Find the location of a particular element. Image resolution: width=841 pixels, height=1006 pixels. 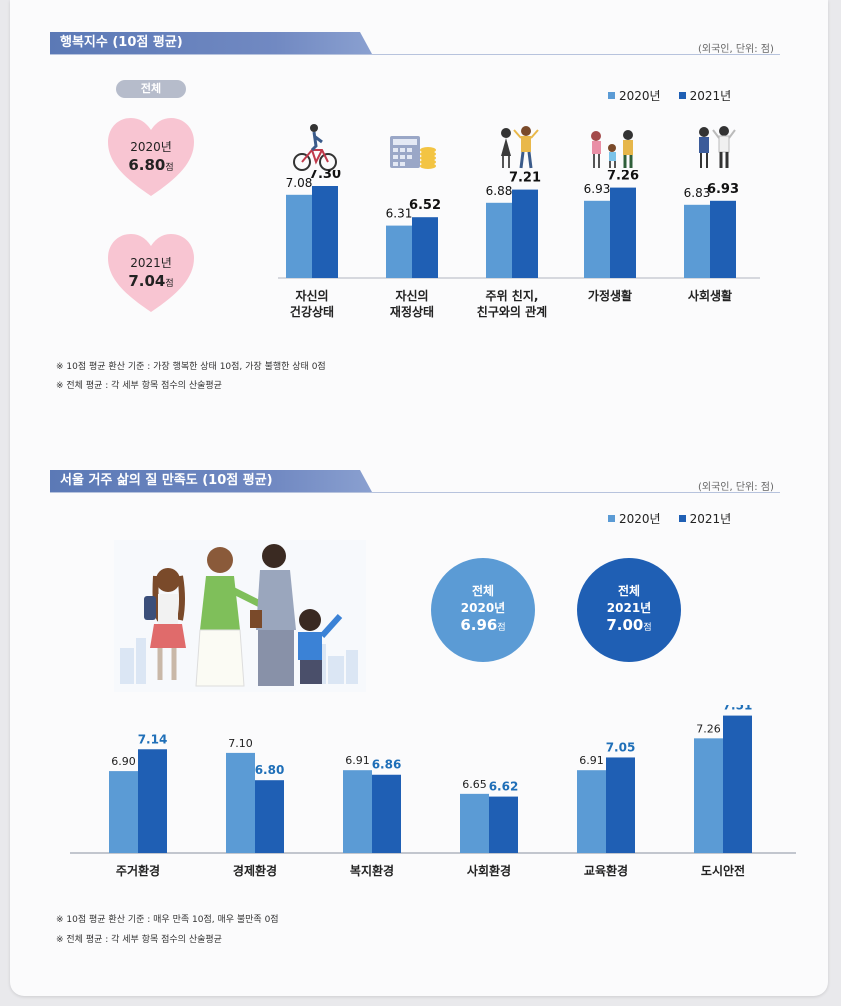

heart-2021-score-unit: 점 is located at coordinates (169, 284).